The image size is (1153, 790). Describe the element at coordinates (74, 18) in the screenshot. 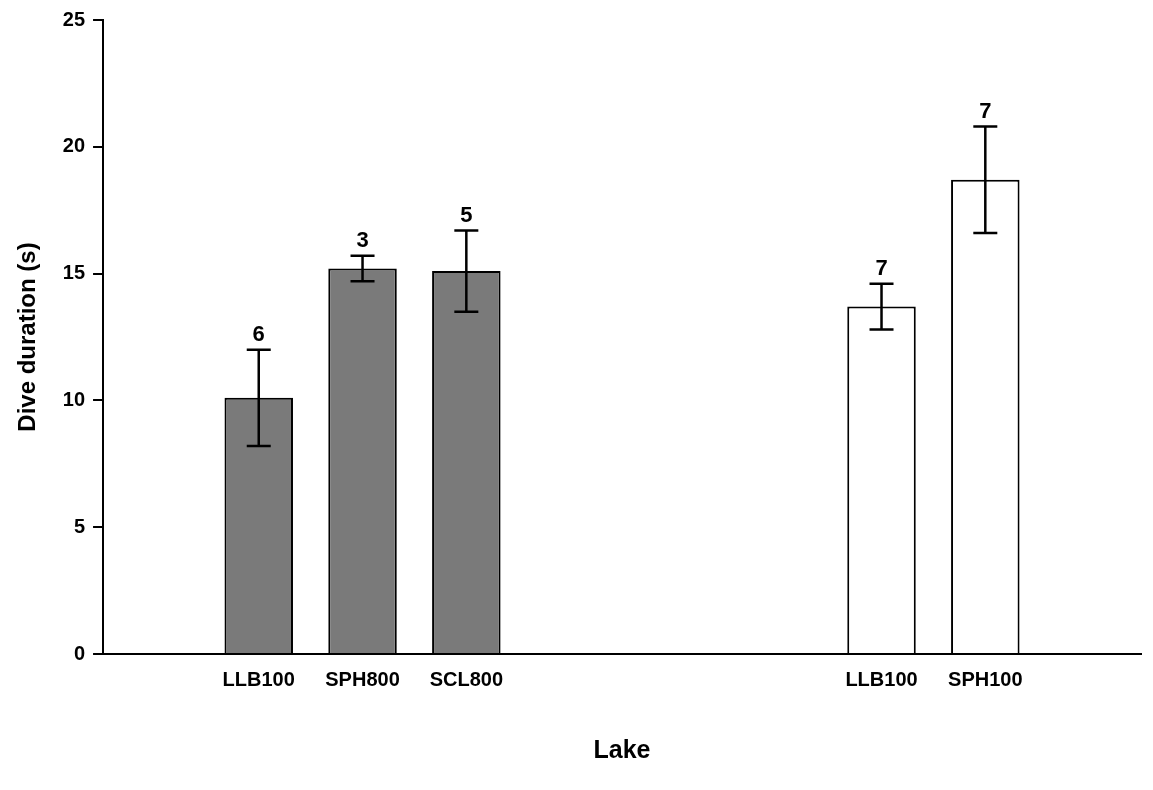

I see `y-tick-label: 25` at that location.